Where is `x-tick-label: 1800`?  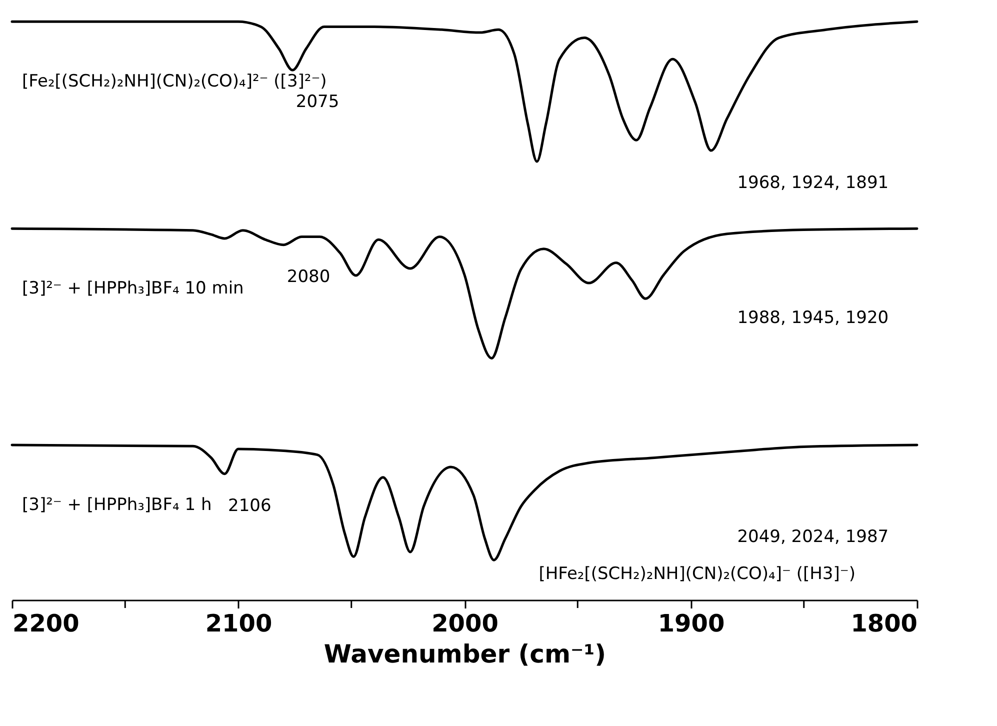 x-tick-label: 1800 is located at coordinates (884, 624).